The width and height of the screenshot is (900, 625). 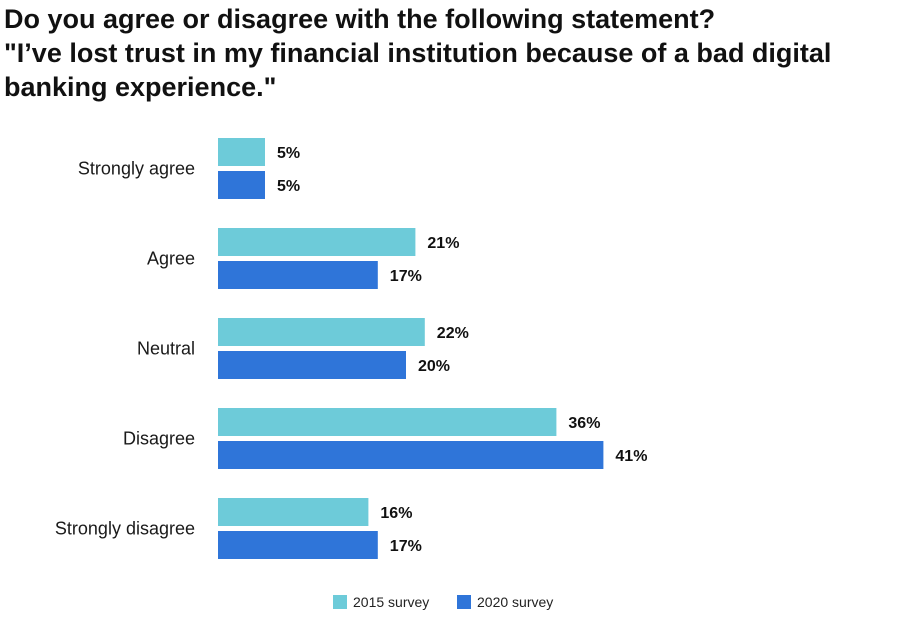 What do you see at coordinates (515, 602) in the screenshot?
I see `legend-label: 2020 survey` at bounding box center [515, 602].